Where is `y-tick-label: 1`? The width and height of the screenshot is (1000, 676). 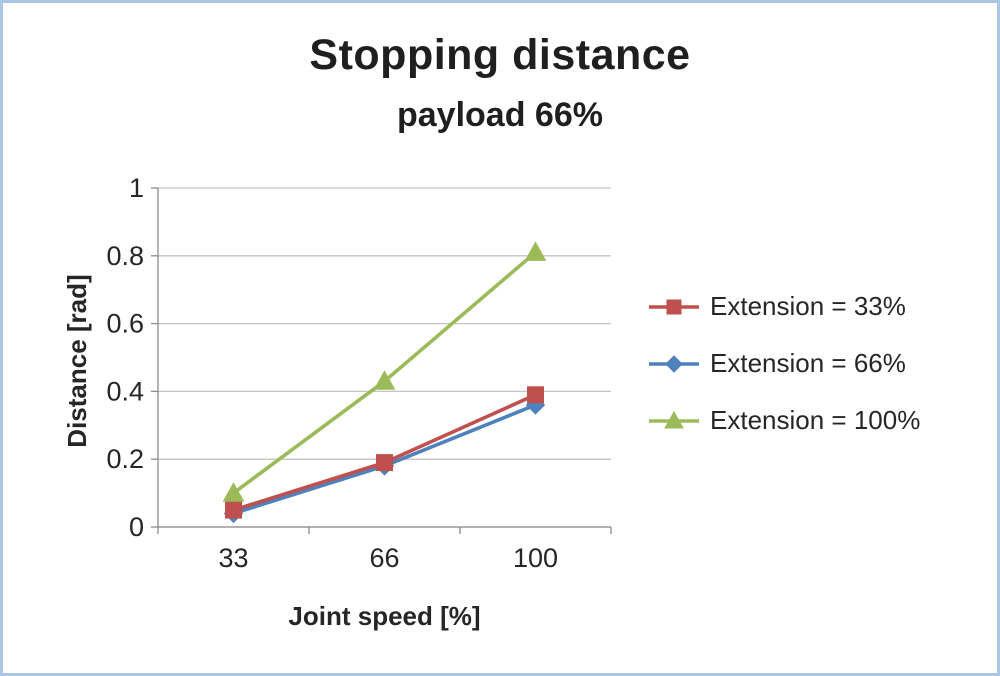 y-tick-label: 1 is located at coordinates (136, 188).